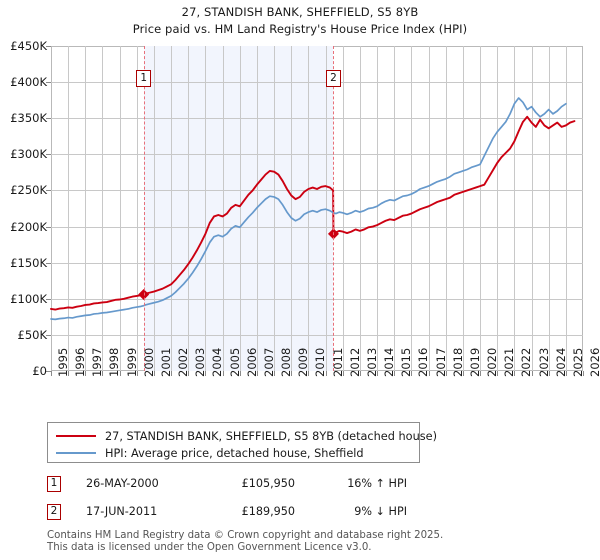 The image size is (600, 560). What do you see at coordinates (97, 362) in the screenshot?
I see `x-axis-label: 1997` at bounding box center [97, 362].